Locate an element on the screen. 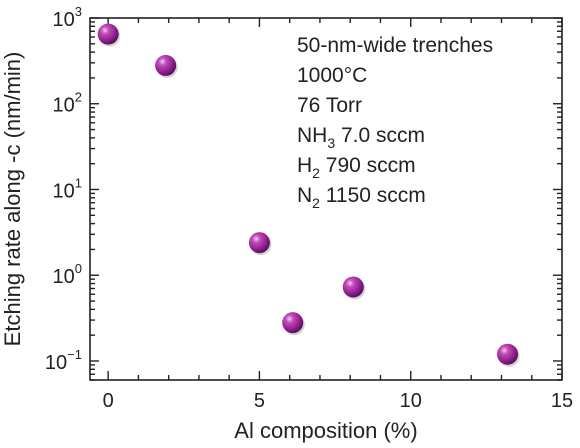  x-tick-label: 15 is located at coordinates (562, 401).